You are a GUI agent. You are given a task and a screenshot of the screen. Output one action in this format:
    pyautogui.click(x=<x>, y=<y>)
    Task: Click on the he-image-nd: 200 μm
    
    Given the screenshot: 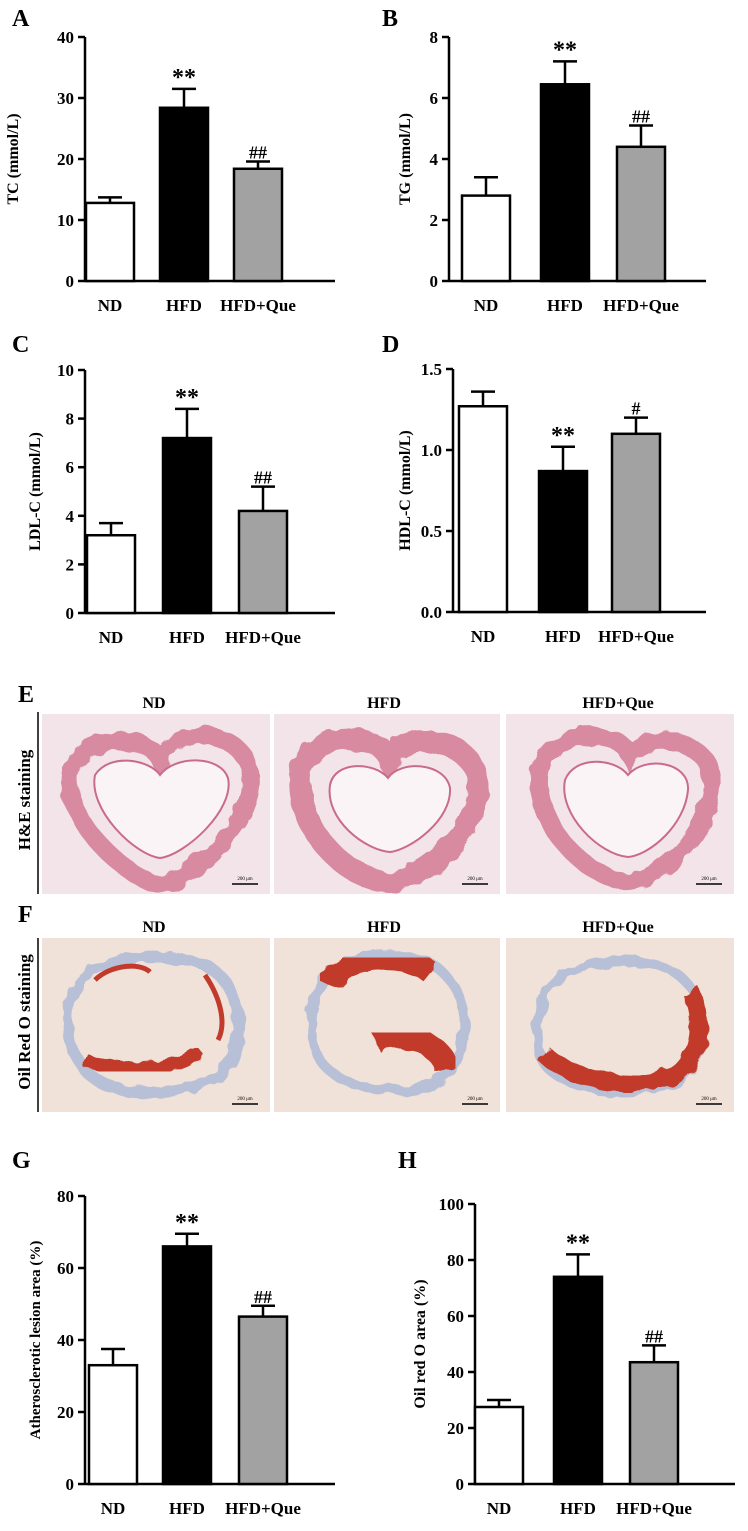 What is the action you would take?
    pyautogui.click(x=156, y=804)
    